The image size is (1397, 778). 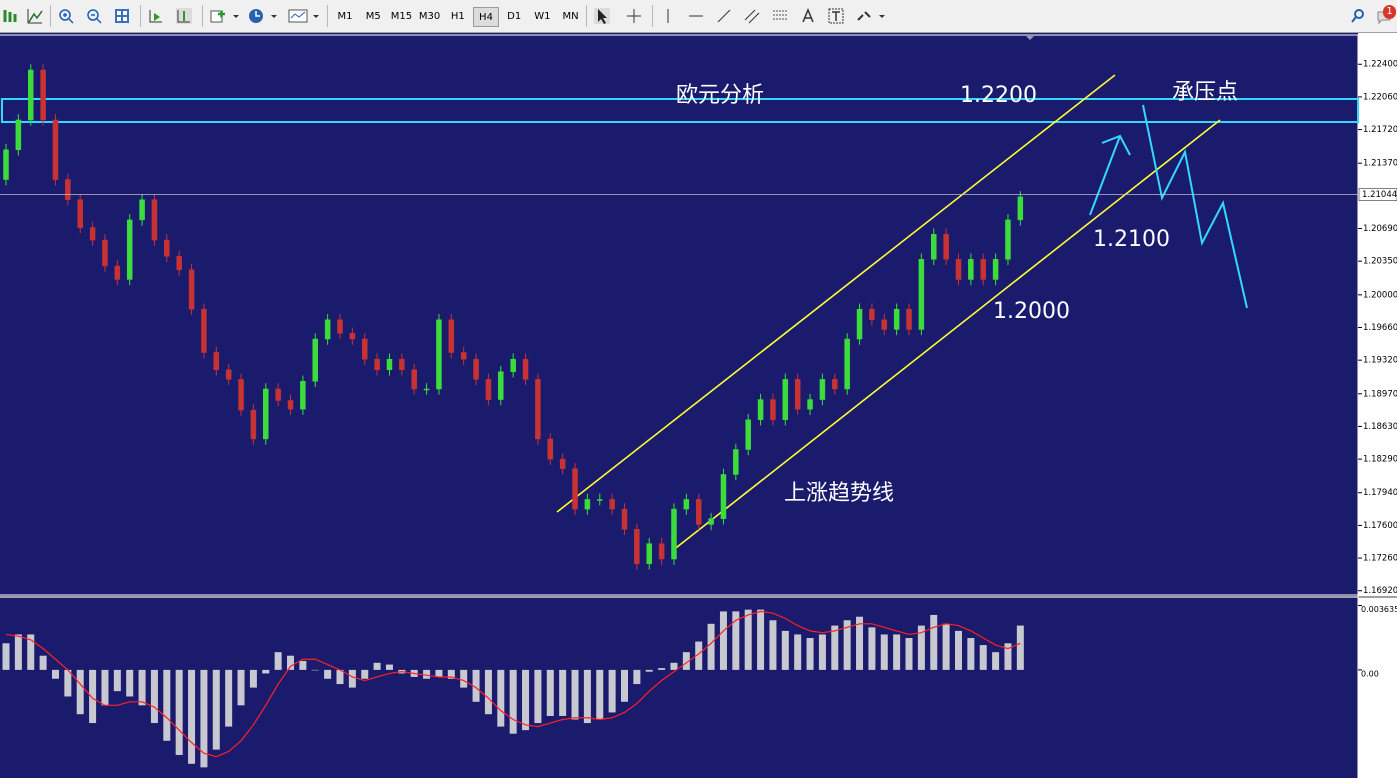 I want to click on horizontal-line, so click(x=696, y=16).